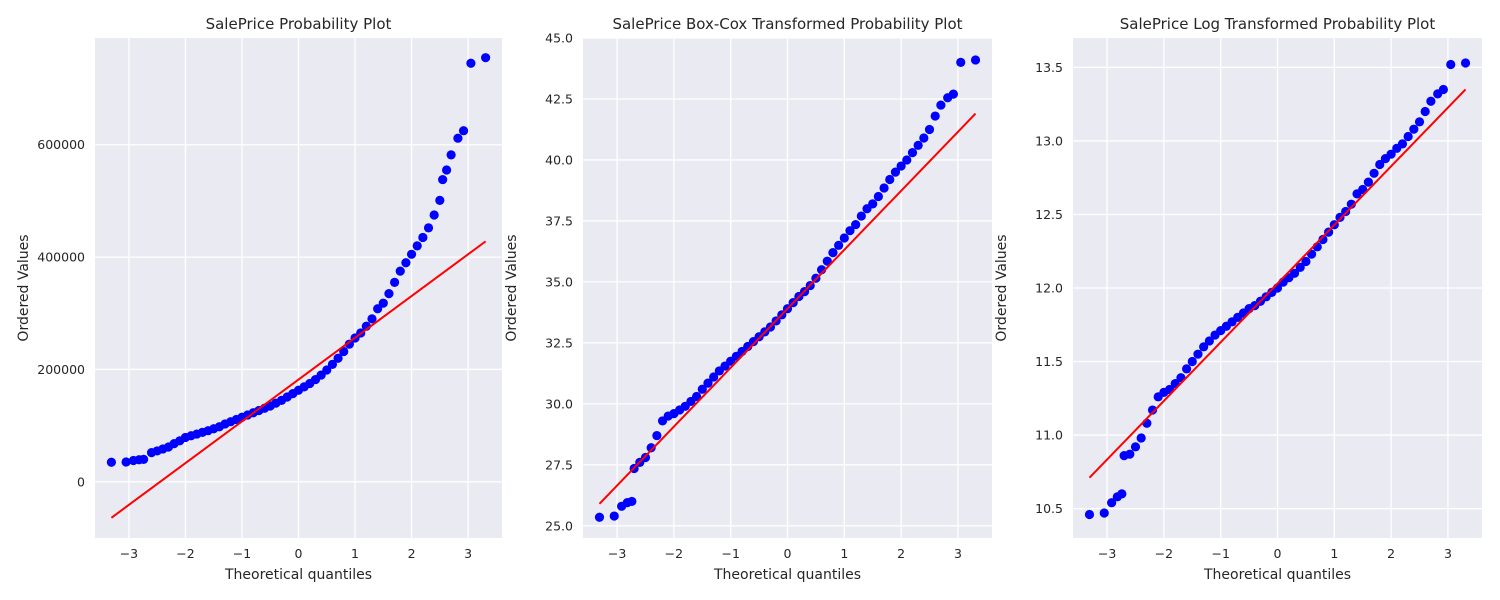 Image resolution: width=1500 pixels, height=600 pixels. Describe the element at coordinates (1049, 140) in the screenshot. I see `y-tick-label: 13.0` at that location.